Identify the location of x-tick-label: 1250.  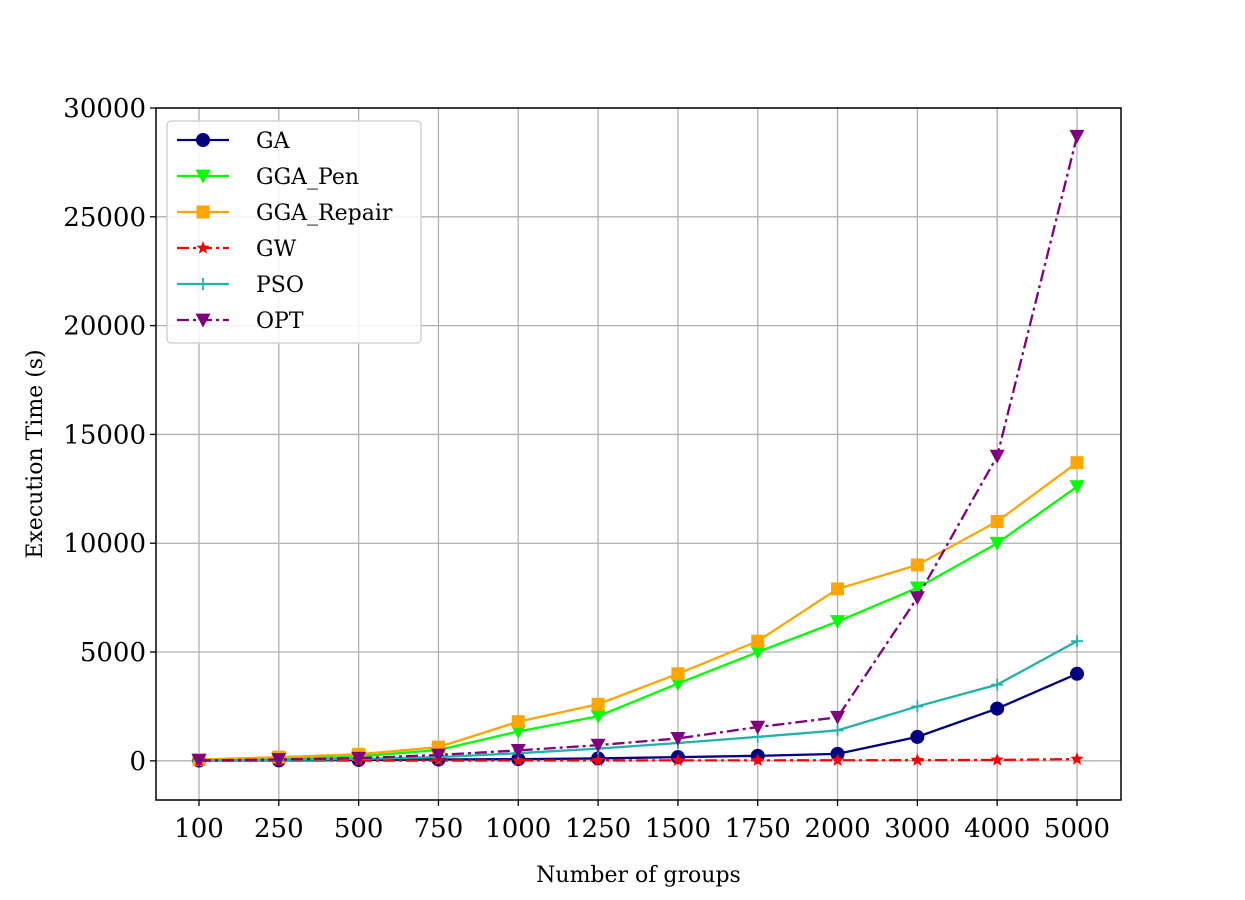
(598, 829).